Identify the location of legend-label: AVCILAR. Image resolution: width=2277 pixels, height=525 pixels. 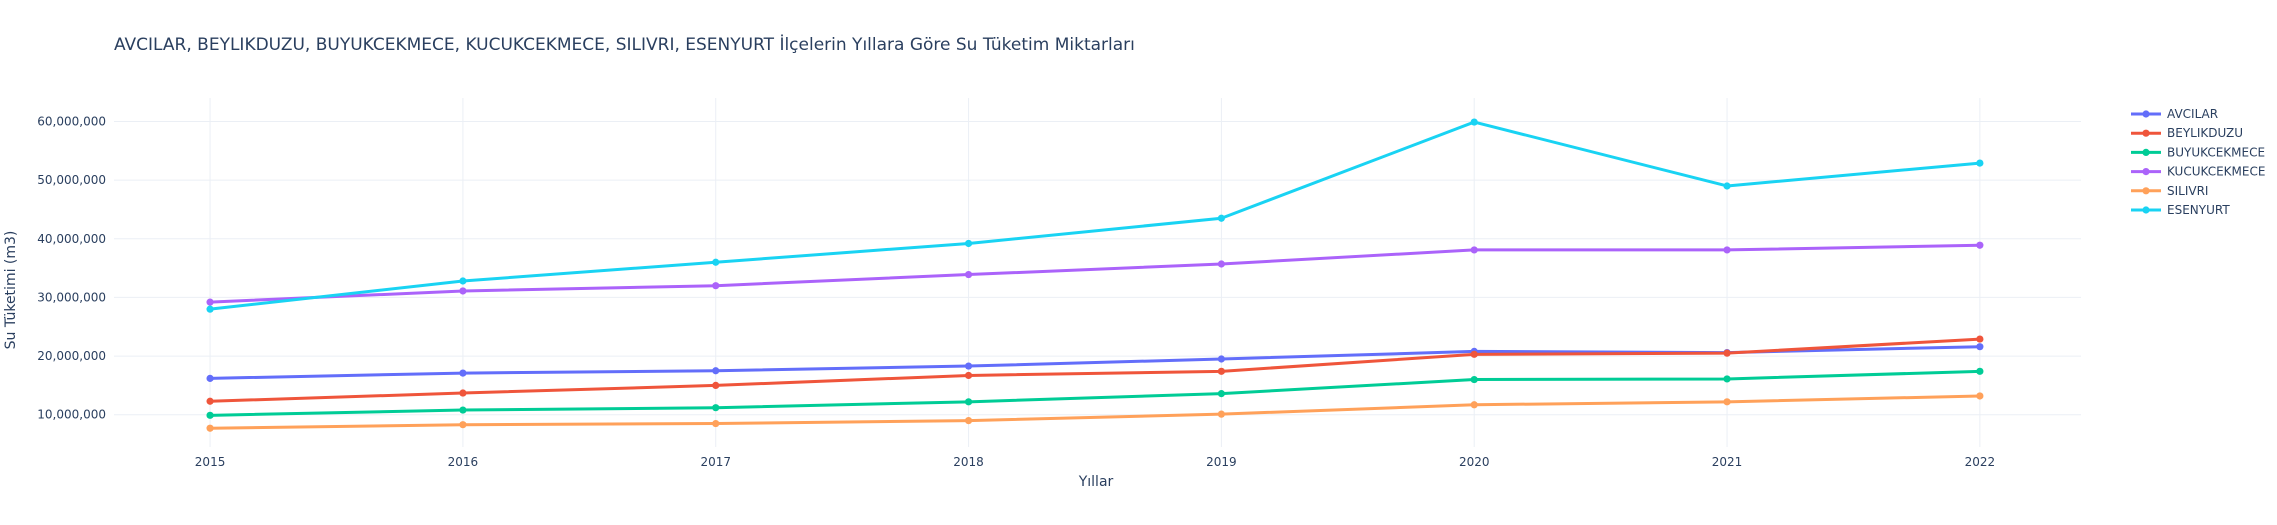
(2192, 114).